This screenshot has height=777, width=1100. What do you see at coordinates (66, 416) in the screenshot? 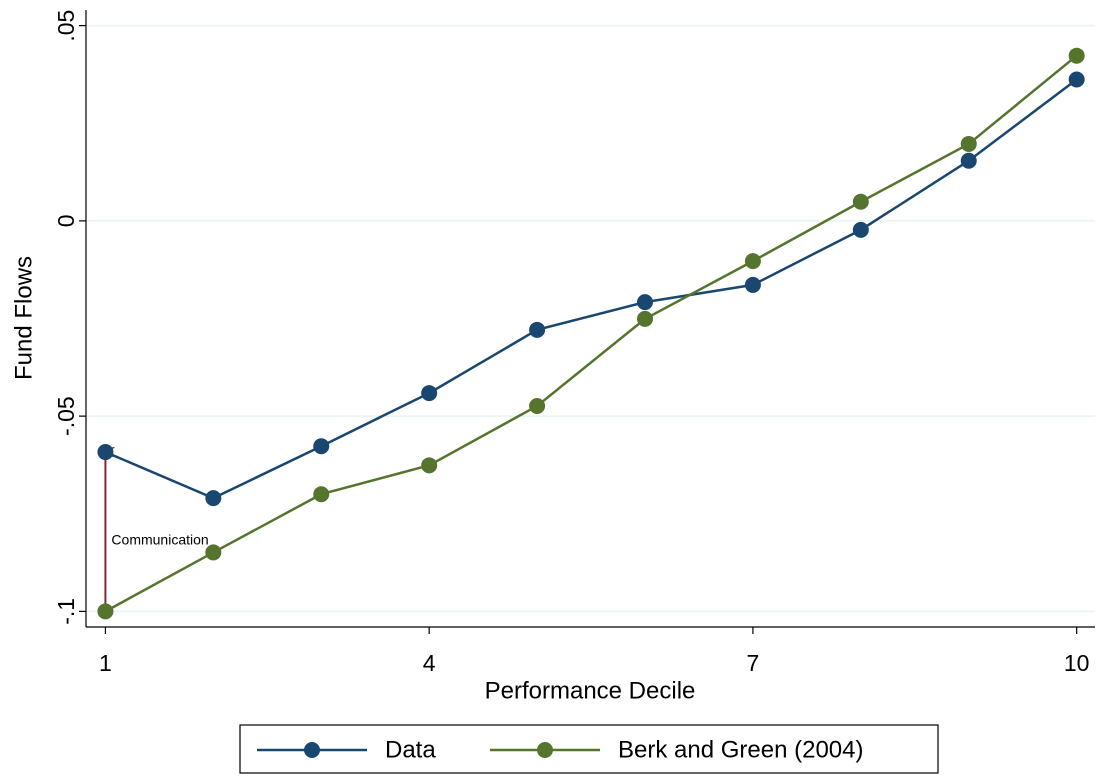
I see `y-tick-label: -.05` at bounding box center [66, 416].